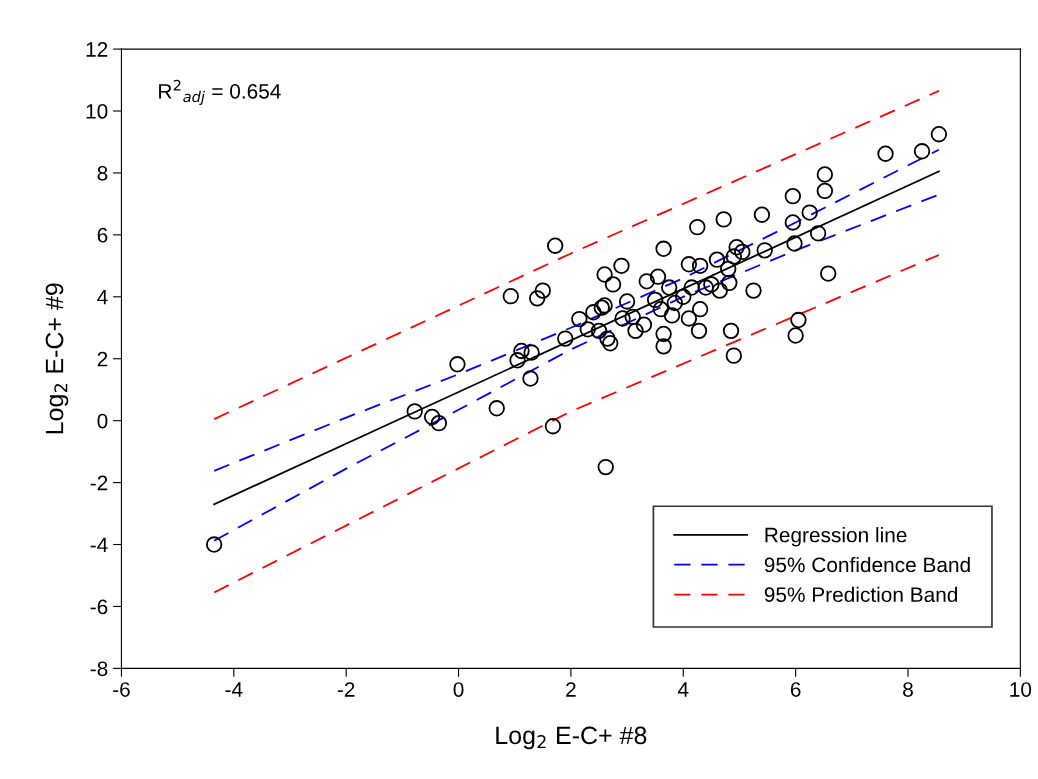 Image resolution: width=1038 pixels, height=779 pixels. Describe the element at coordinates (57, 358) in the screenshot. I see `y-axis-title: Log$_{2}$ E-C+ #9` at that location.